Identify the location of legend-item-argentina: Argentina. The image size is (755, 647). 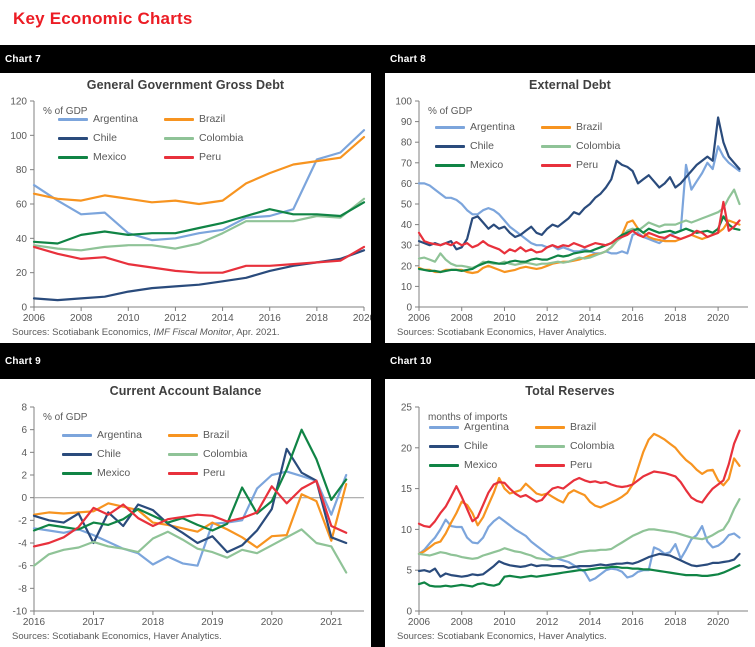
(469, 427).